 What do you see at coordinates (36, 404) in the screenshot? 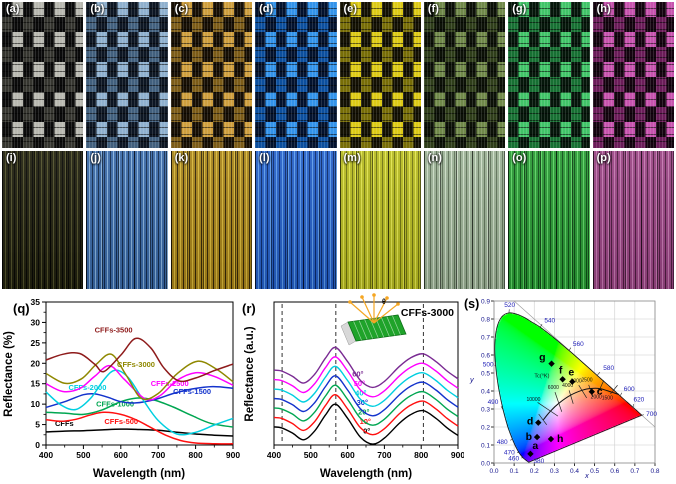
I see `q-ytick-label: 10` at bounding box center [36, 404].